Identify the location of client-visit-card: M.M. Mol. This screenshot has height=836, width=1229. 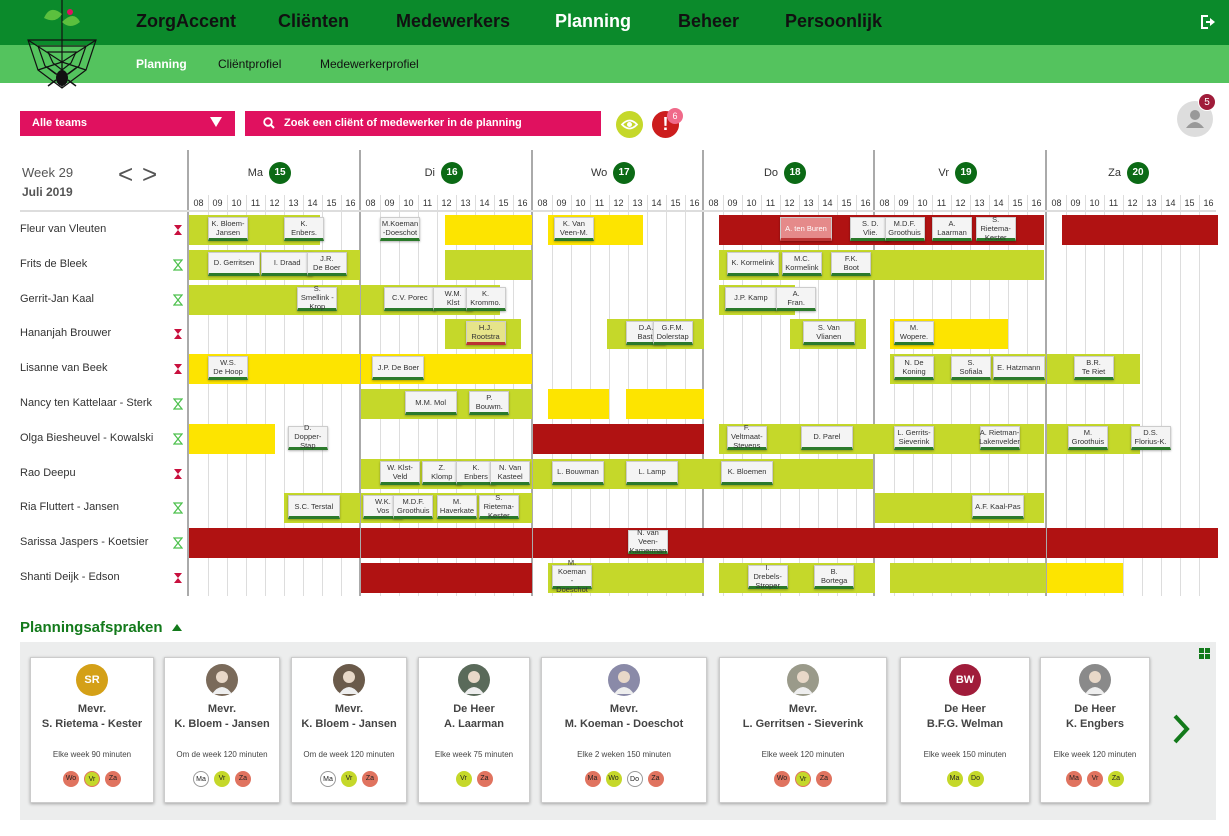
(430, 403).